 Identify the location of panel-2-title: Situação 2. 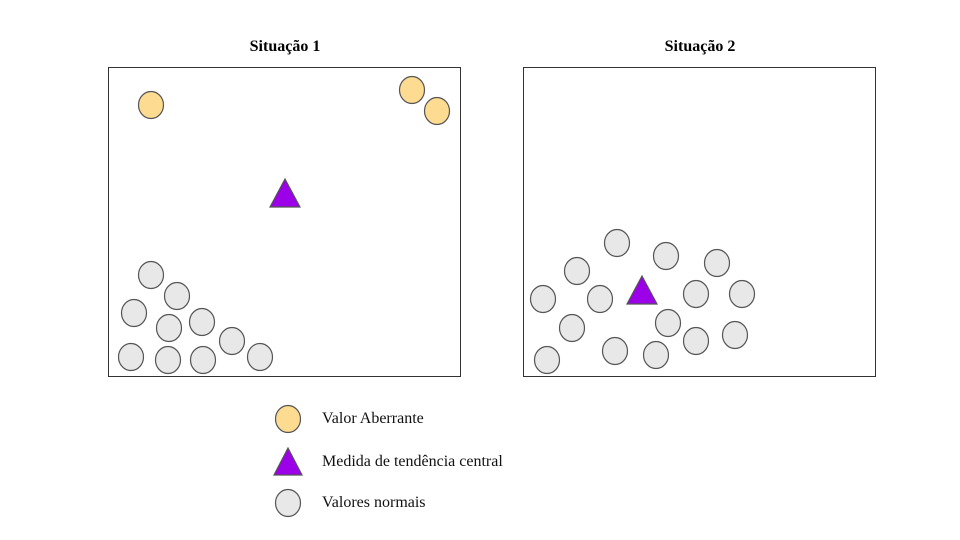
(700, 46).